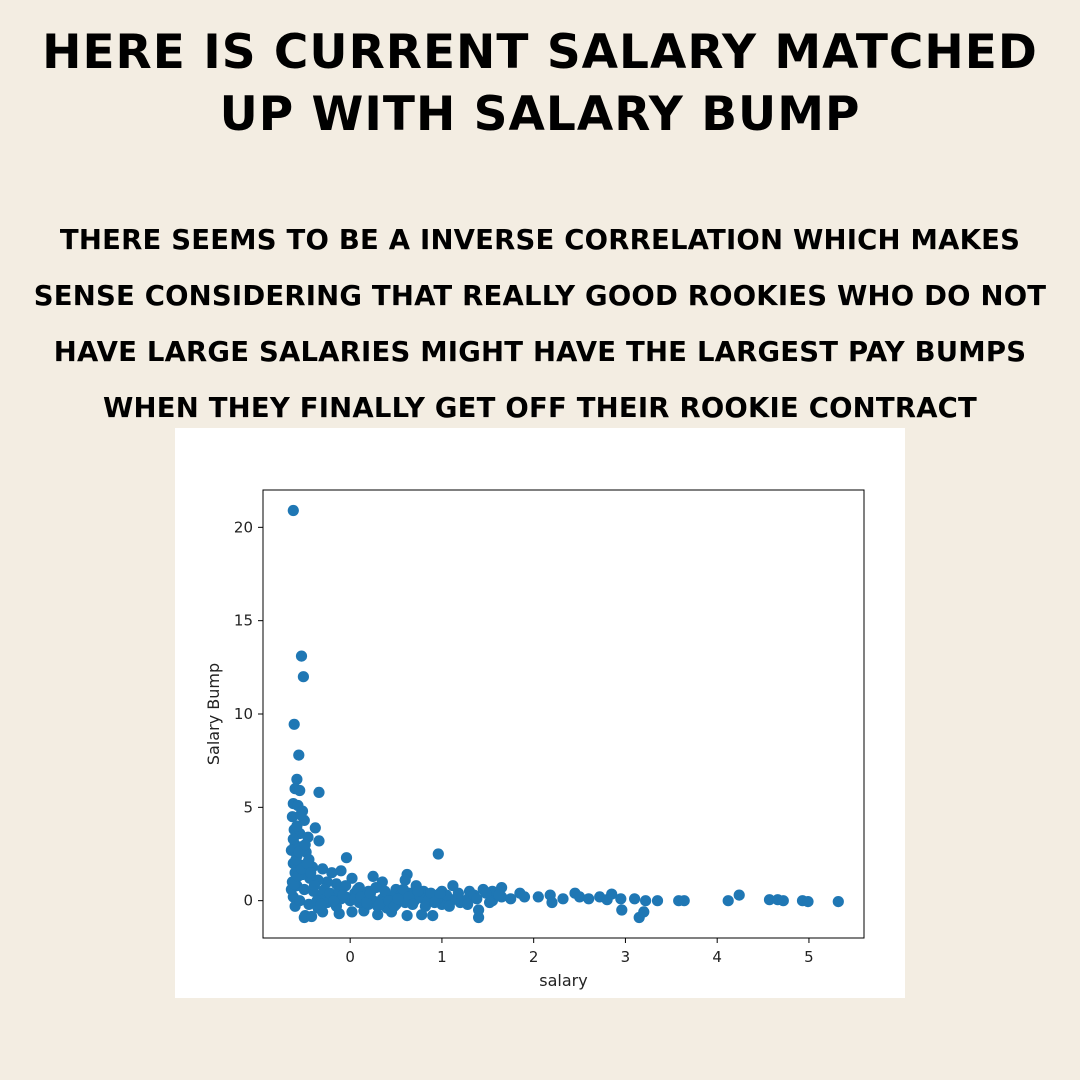 This screenshot has width=1080, height=1080. Describe the element at coordinates (579, 952) in the screenshot. I see `x-ticks: 0 1 2 3 4 5` at that location.